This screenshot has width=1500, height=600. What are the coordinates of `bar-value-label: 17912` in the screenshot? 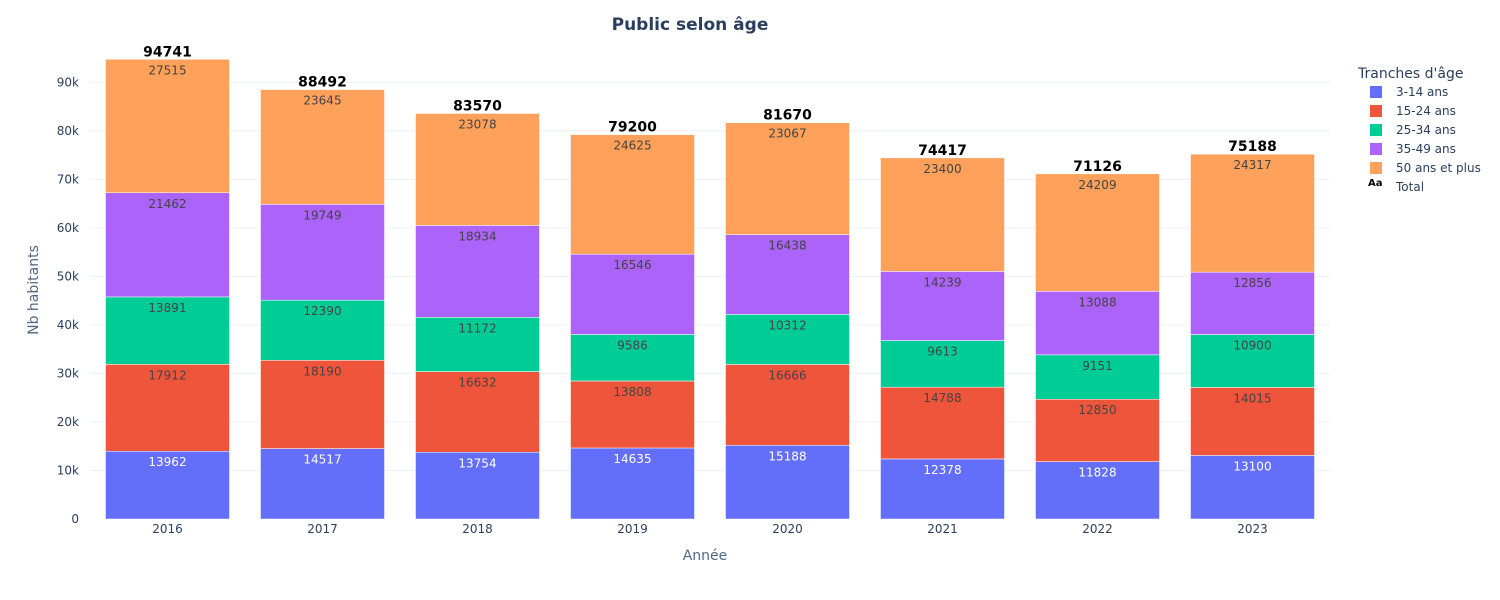 It's located at (167, 375).